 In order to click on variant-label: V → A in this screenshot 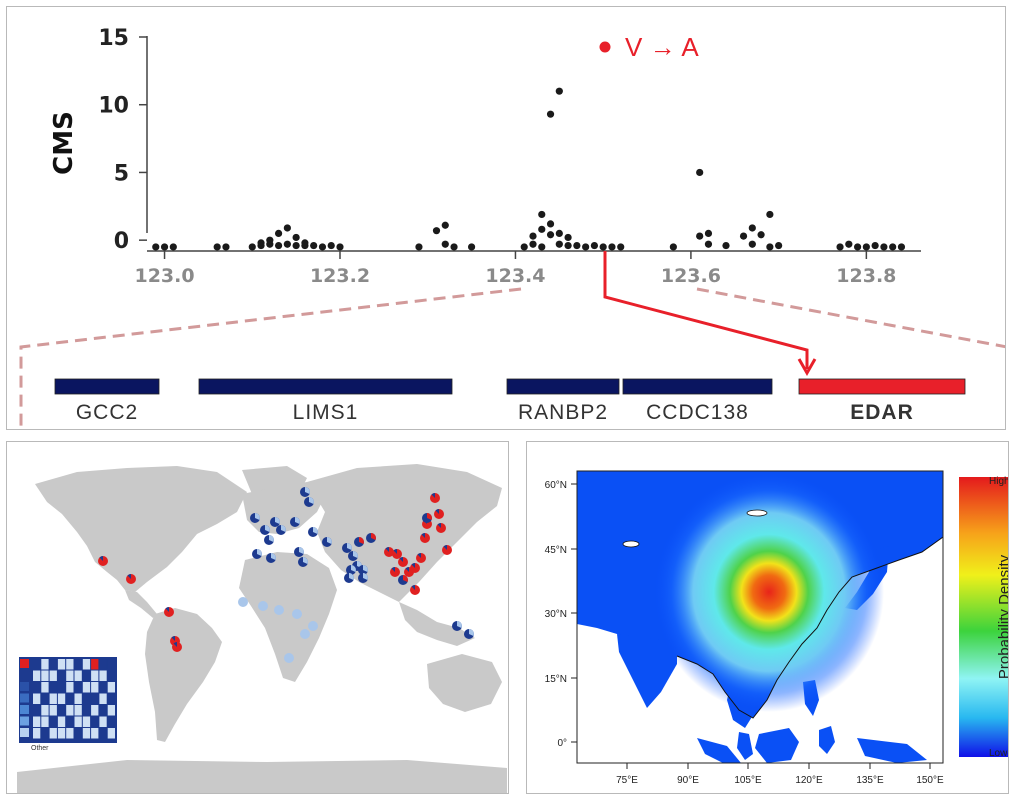, I will do `click(662, 47)`.